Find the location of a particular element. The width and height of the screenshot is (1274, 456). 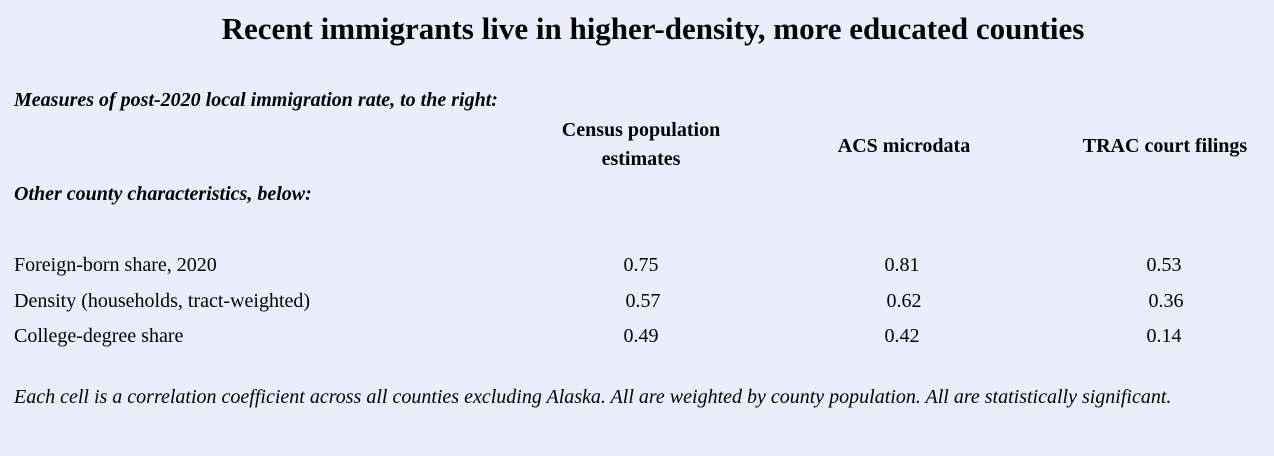

row-label-college: College-degree share is located at coordinates (99, 336).